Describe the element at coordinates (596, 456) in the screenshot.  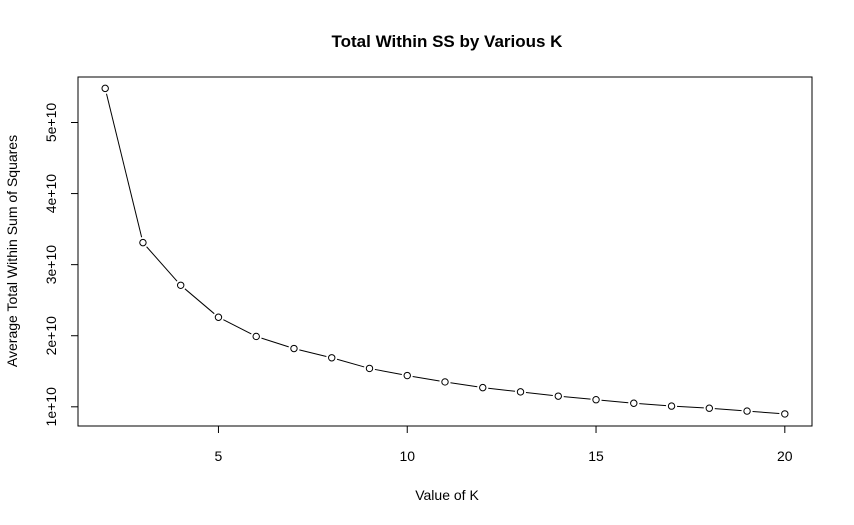
I see `x-tick-label: 15` at that location.